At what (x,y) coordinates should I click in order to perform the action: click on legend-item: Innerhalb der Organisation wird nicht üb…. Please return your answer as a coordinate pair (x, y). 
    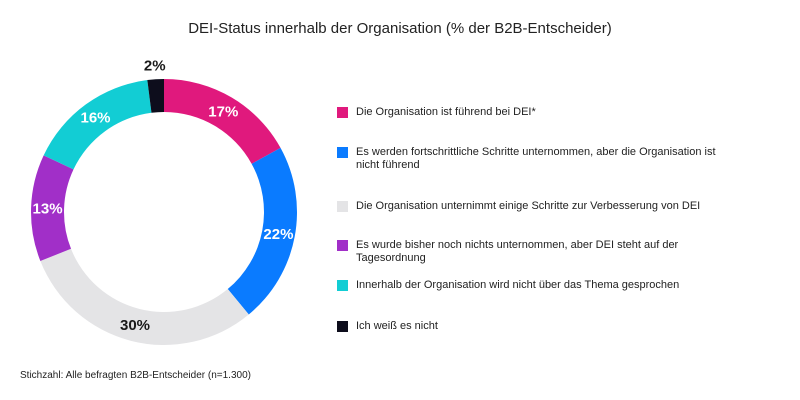
    Looking at the image, I should click on (531, 285).